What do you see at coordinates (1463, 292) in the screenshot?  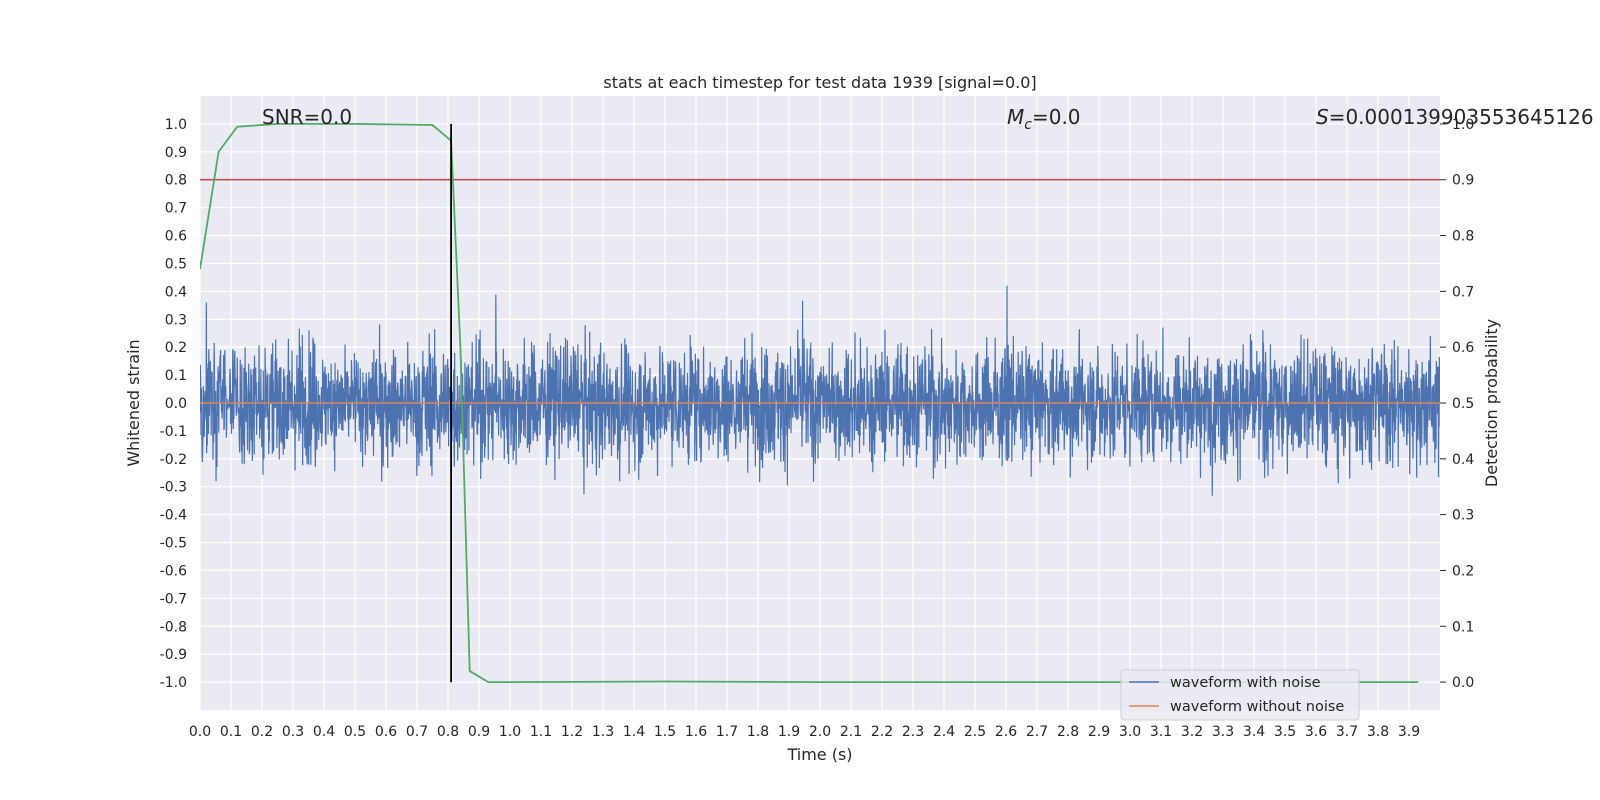 I see `y2-tick-label: 0.7` at bounding box center [1463, 292].